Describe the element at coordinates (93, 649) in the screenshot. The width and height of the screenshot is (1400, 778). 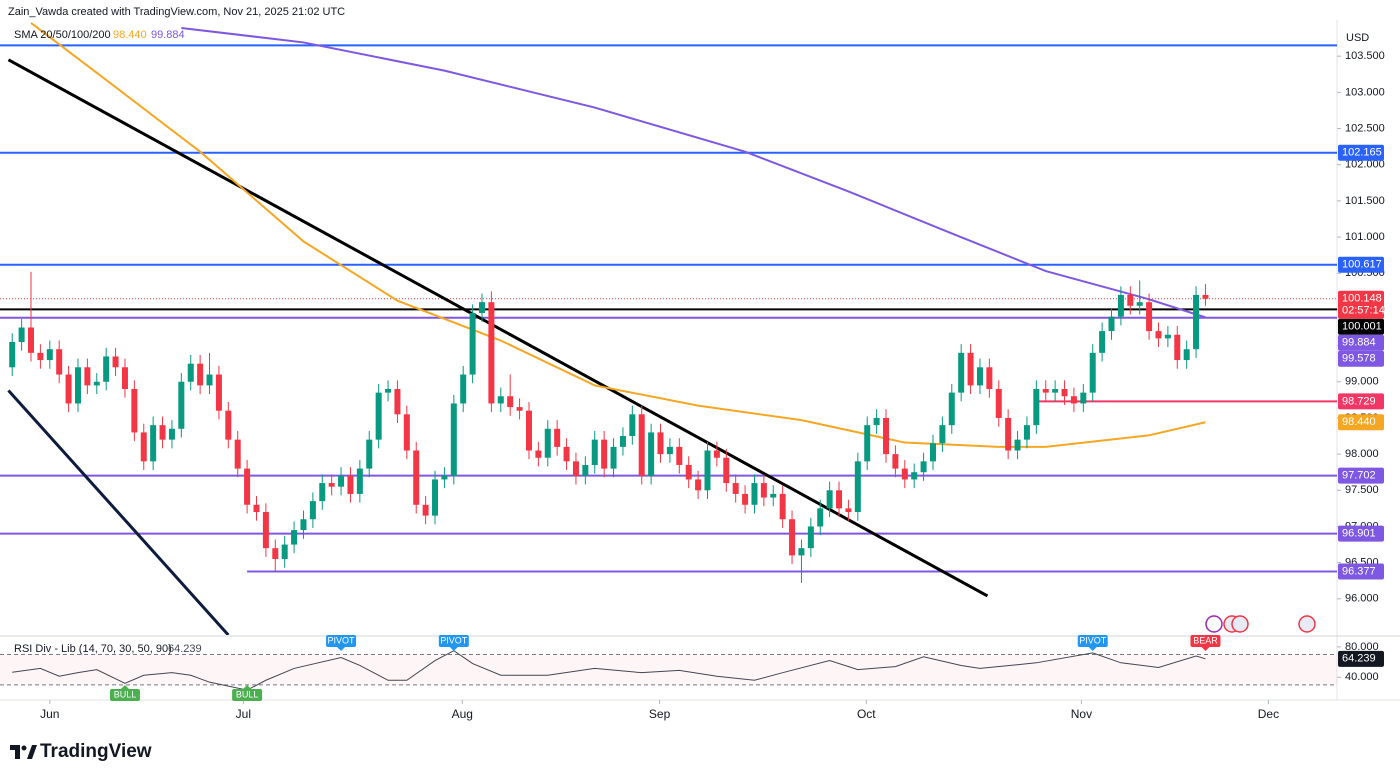
I see `rsi-legend: RSI Div - Lib (14, 70, 30, 50, 90)` at that location.